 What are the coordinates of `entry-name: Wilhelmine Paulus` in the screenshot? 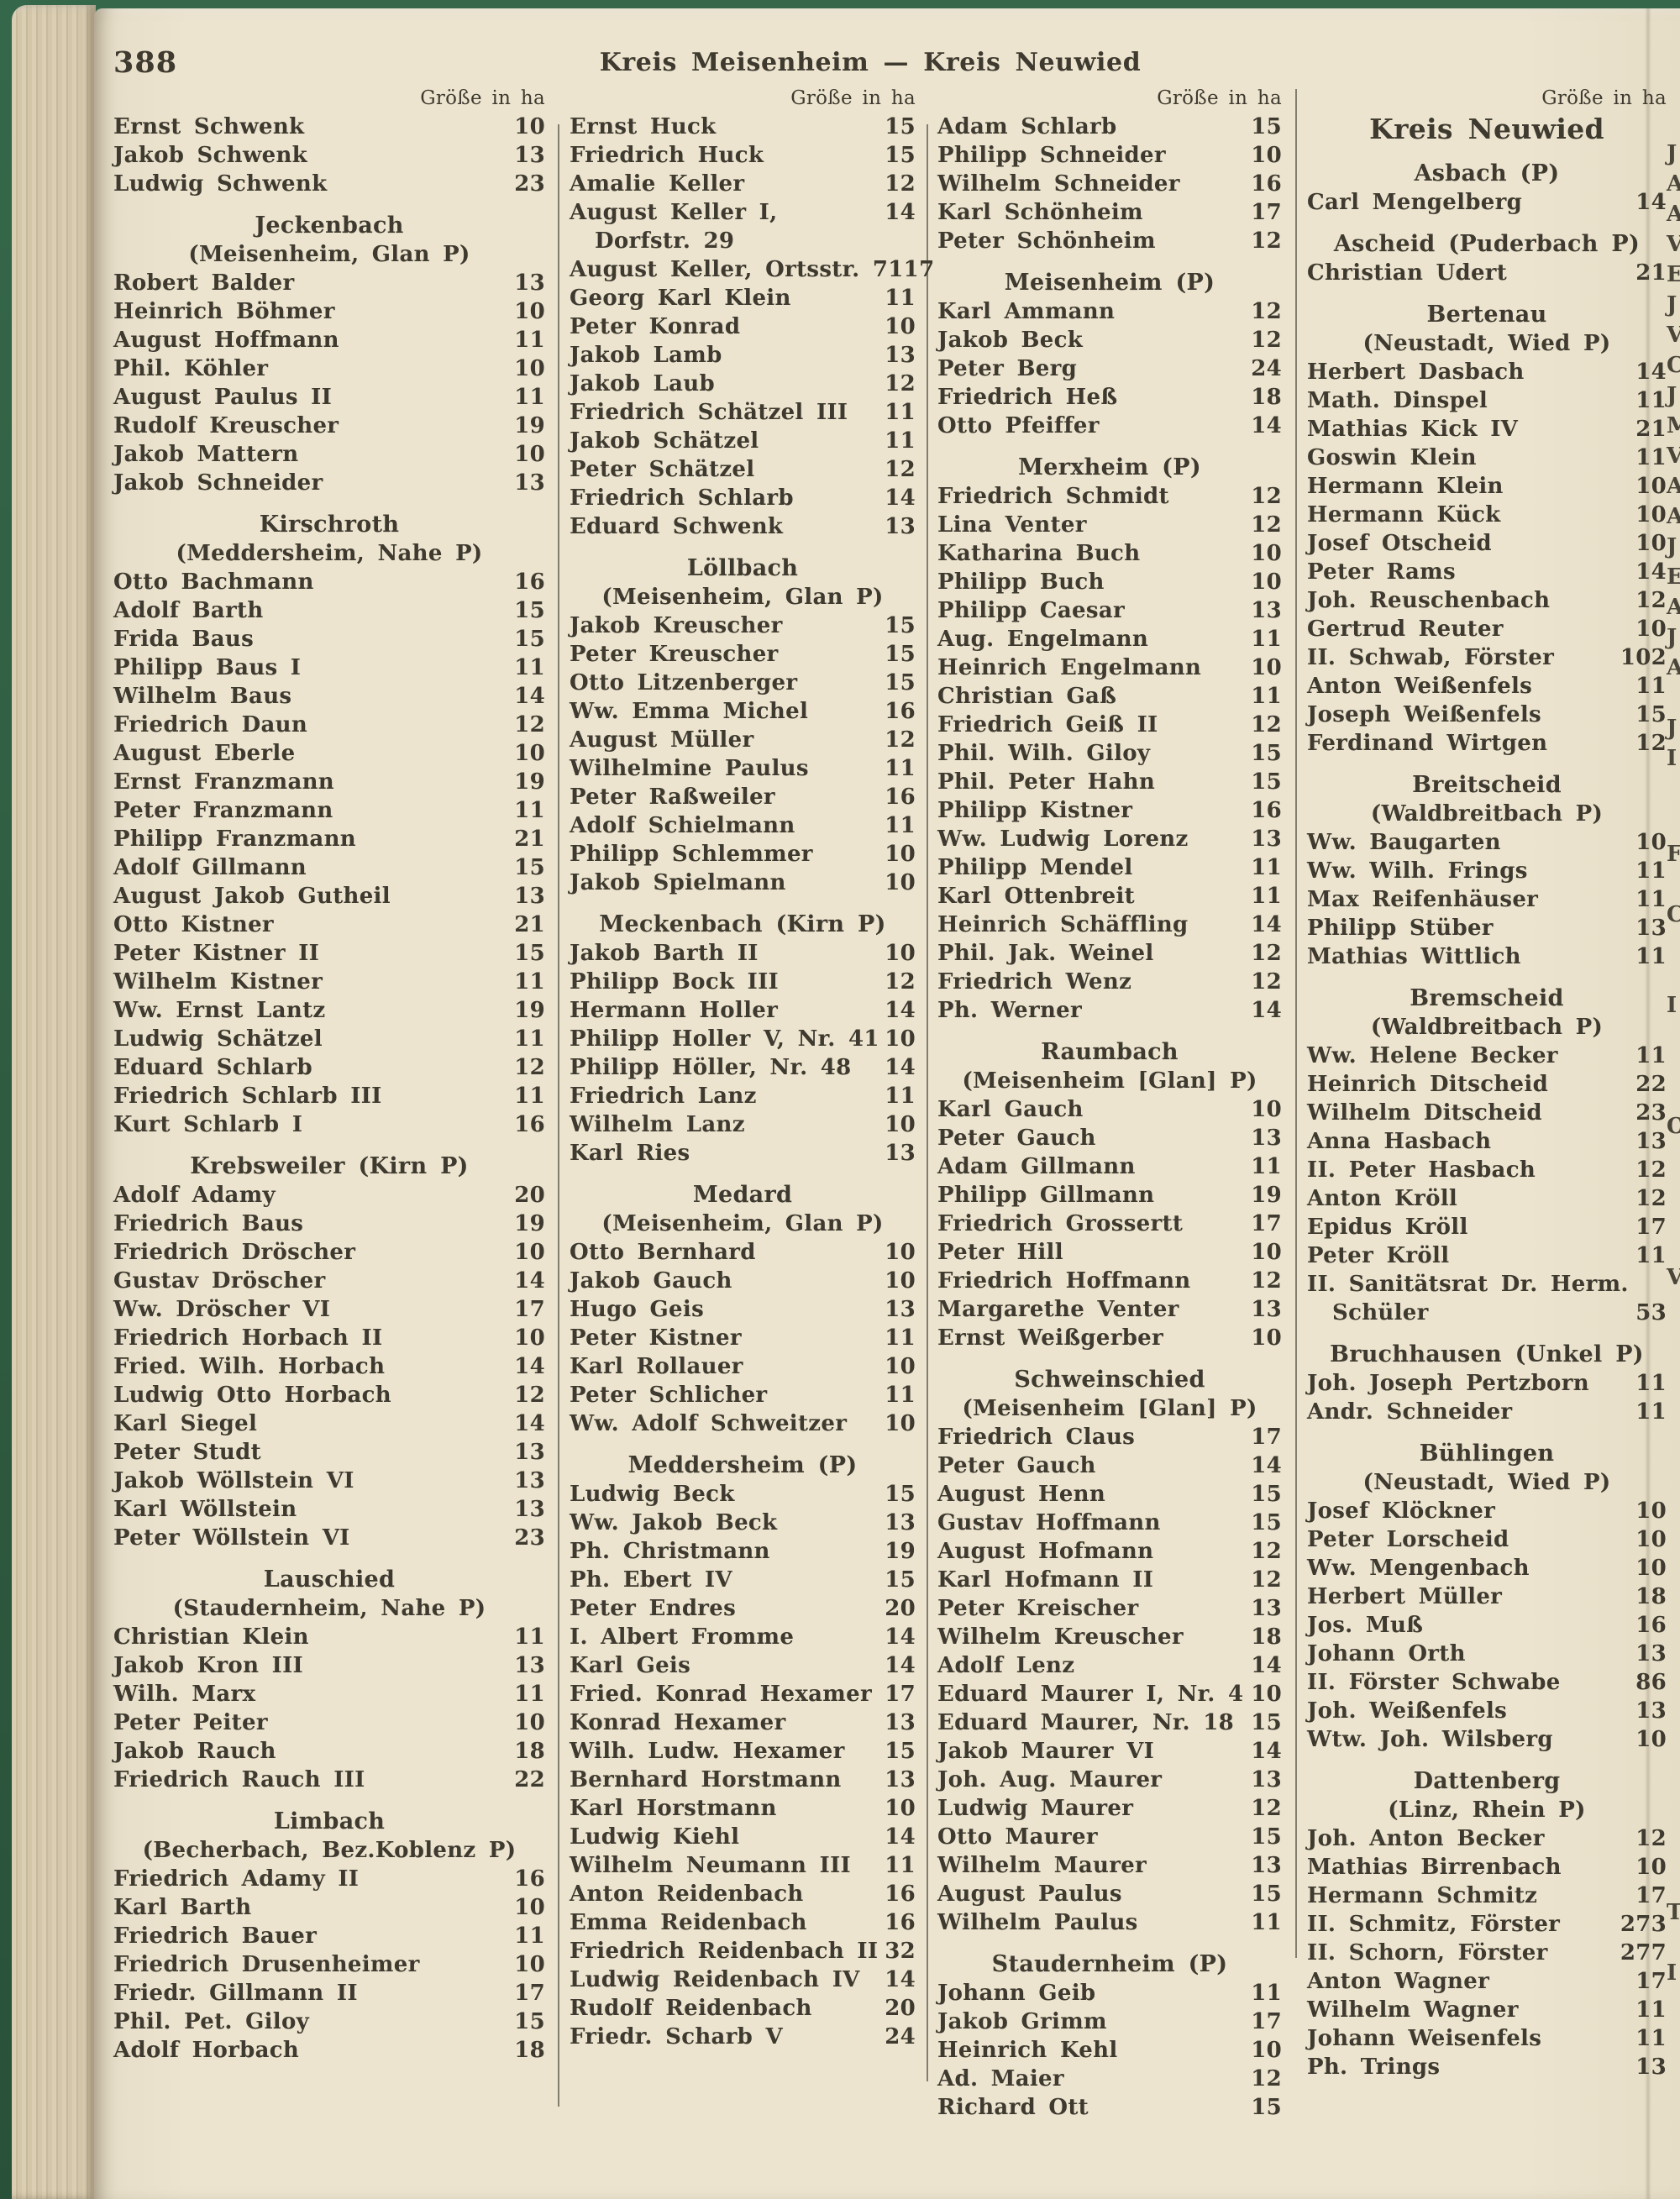 It's located at (689, 768).